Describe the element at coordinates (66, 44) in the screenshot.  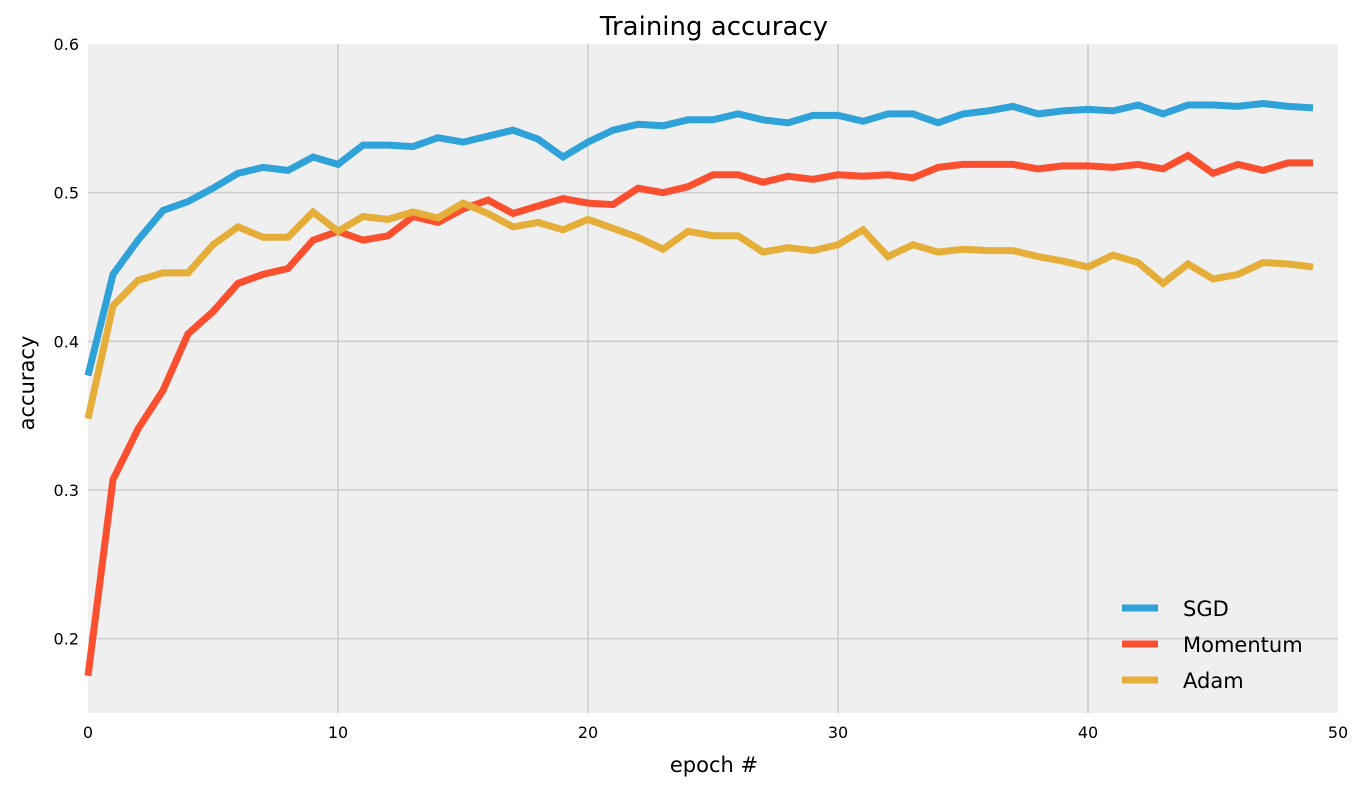
I see `y-tick-label: 0.6` at that location.